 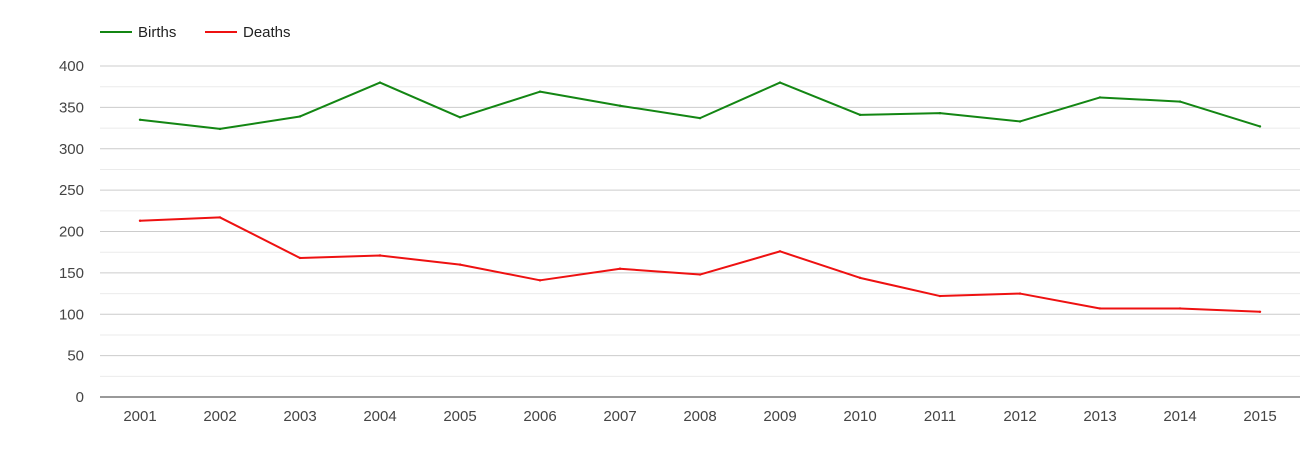 What do you see at coordinates (71, 66) in the screenshot?
I see `y-tick-label: 400` at bounding box center [71, 66].